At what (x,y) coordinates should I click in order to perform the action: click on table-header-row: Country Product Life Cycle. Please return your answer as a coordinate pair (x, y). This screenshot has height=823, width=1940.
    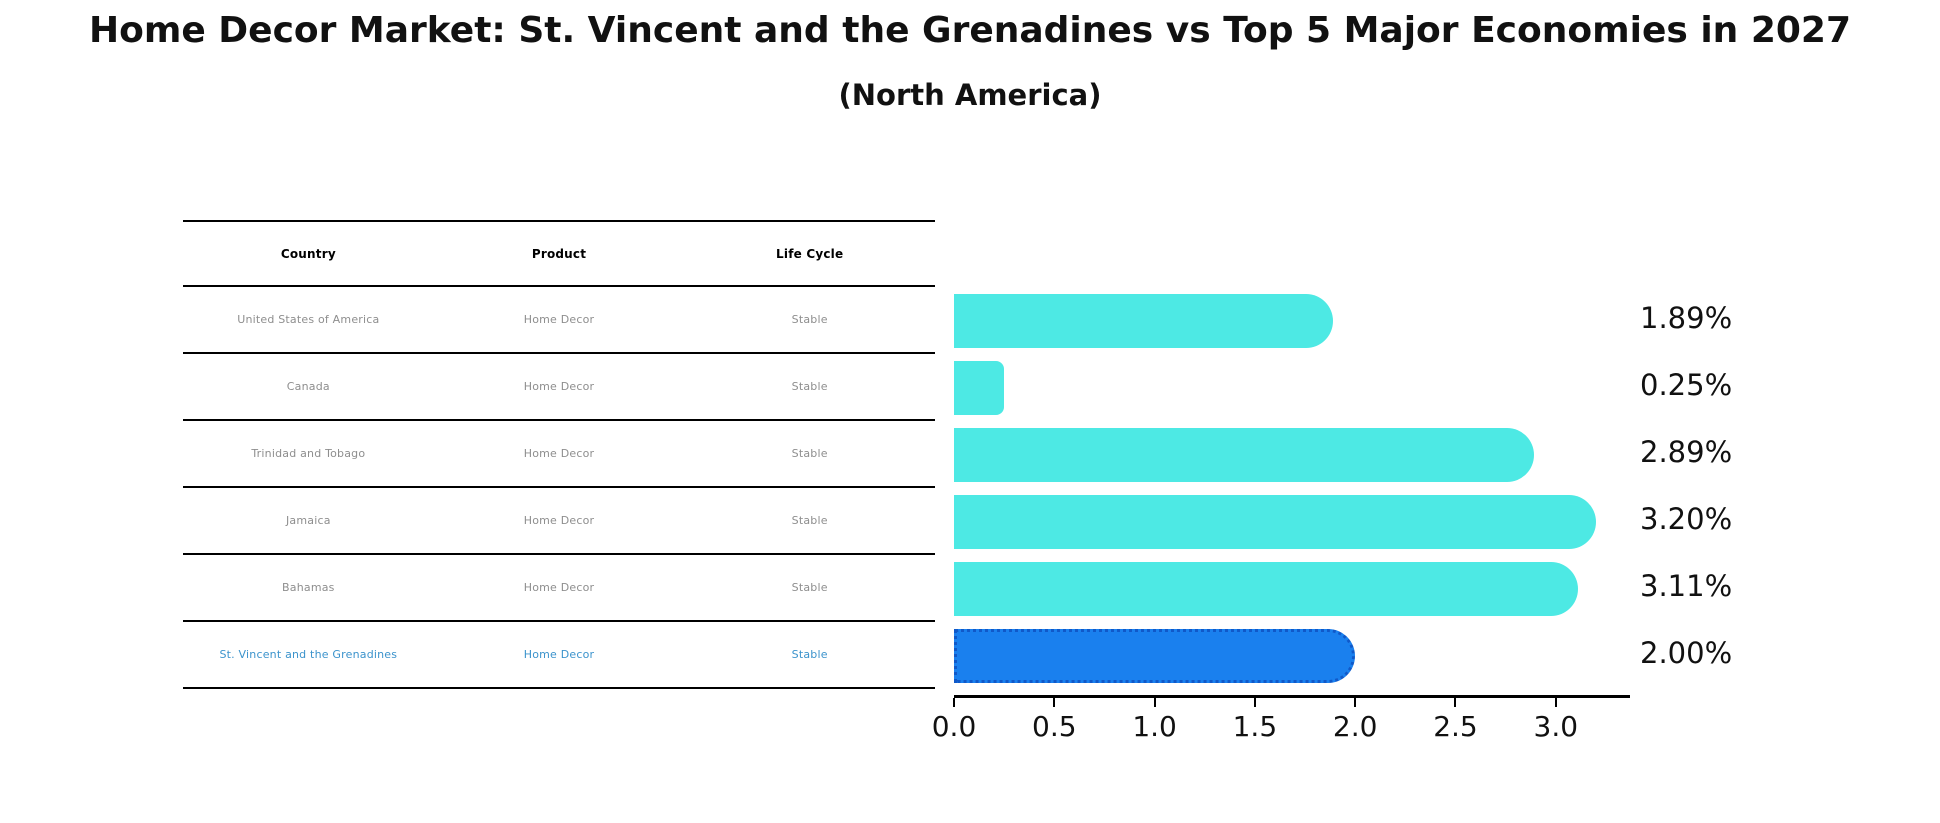
    Looking at the image, I should click on (559, 253).